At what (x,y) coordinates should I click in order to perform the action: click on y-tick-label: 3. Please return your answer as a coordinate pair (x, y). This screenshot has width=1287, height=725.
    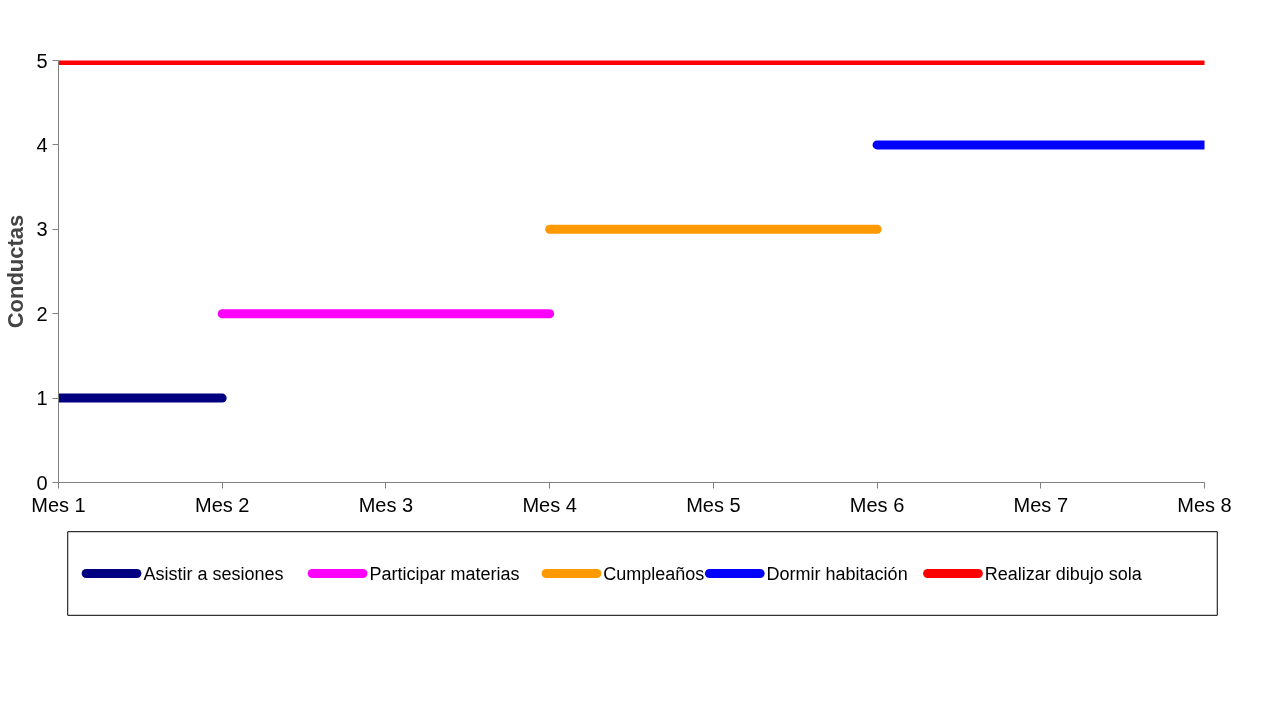
    Looking at the image, I should click on (42, 229).